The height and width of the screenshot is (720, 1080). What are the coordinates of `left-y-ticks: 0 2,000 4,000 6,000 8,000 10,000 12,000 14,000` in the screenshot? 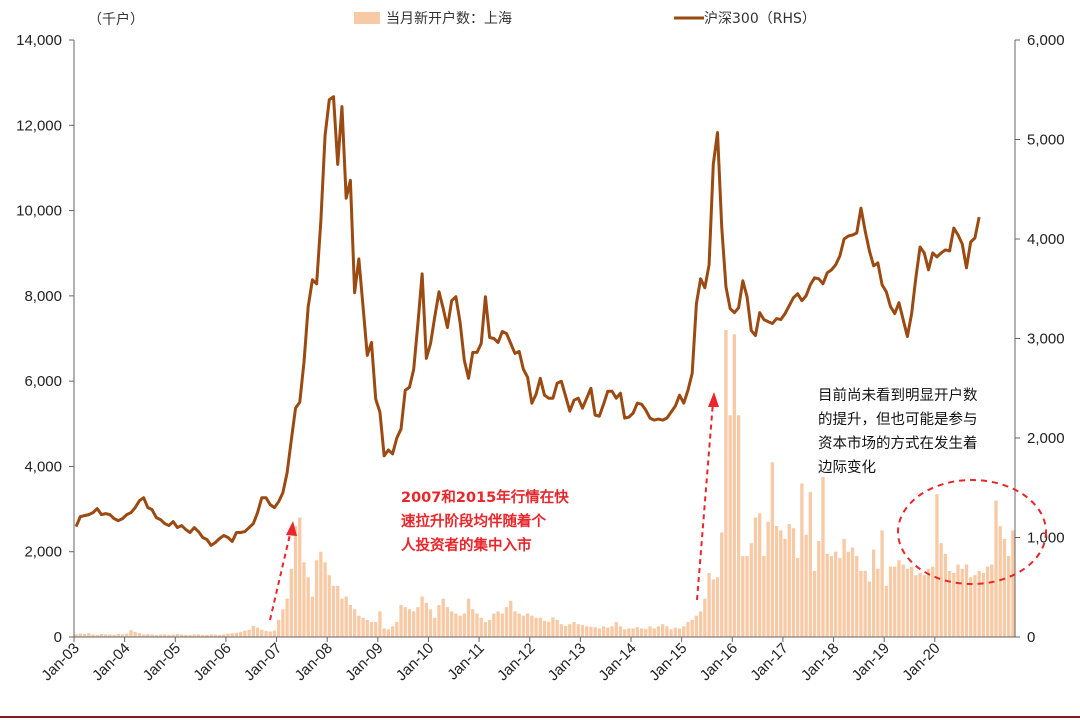 It's located at (45, 339).